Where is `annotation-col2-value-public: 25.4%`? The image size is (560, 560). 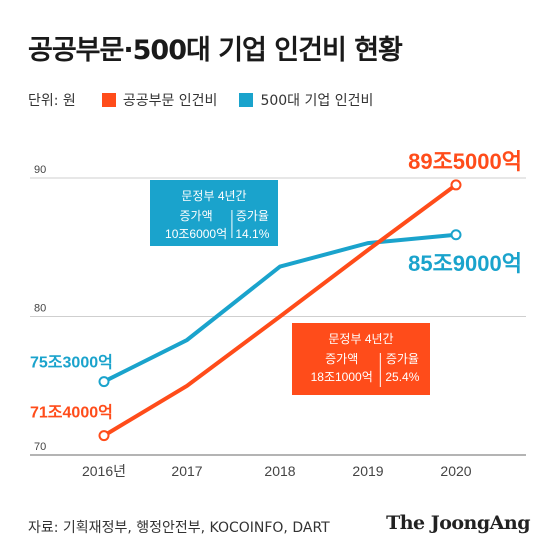 annotation-col2-value-public: 25.4% is located at coordinates (402, 377).